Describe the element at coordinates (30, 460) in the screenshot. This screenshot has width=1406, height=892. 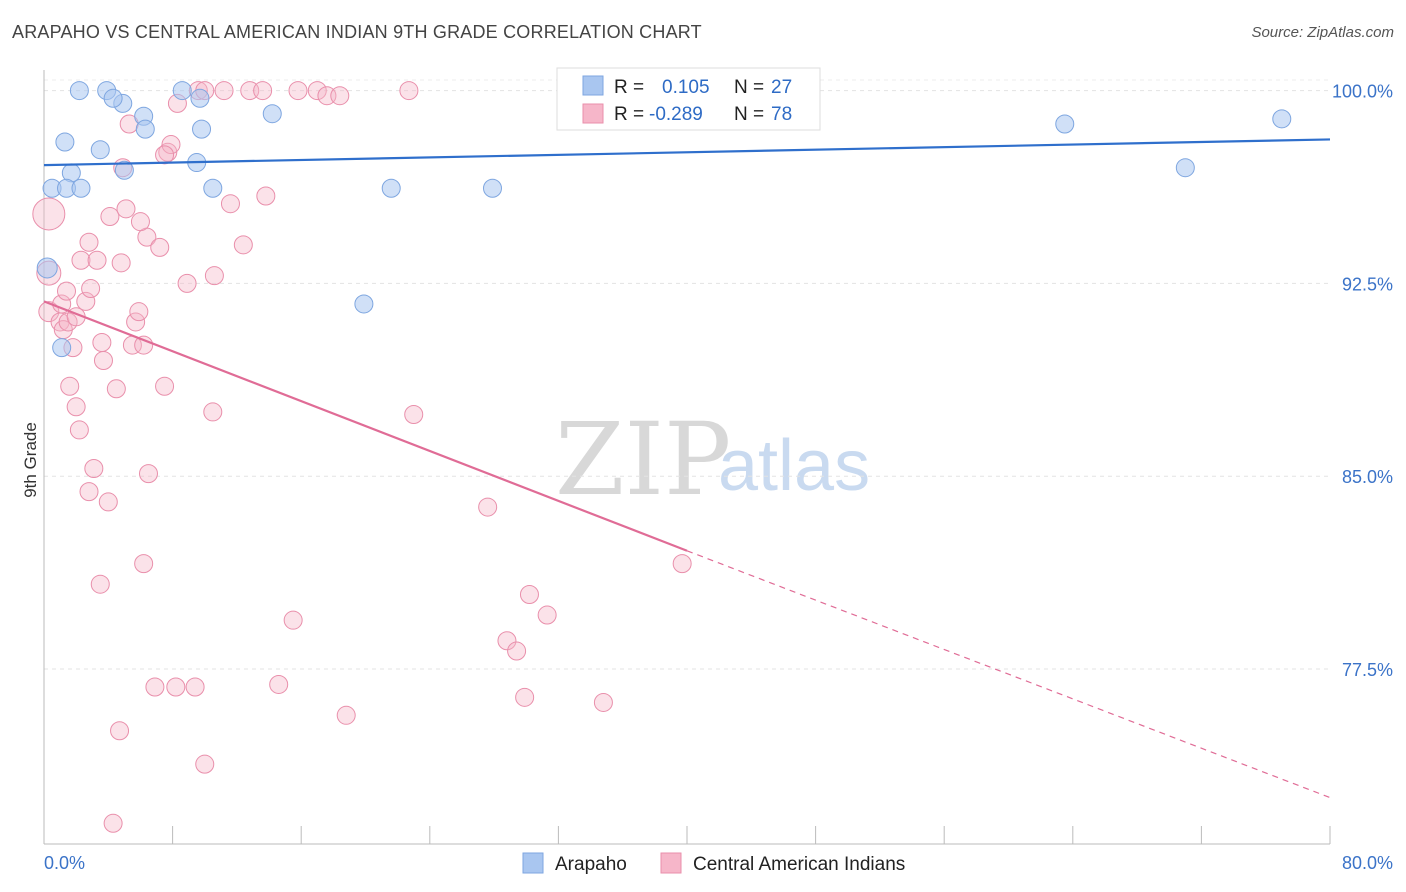
I see `y-axis-title: 9th Grade` at that location.